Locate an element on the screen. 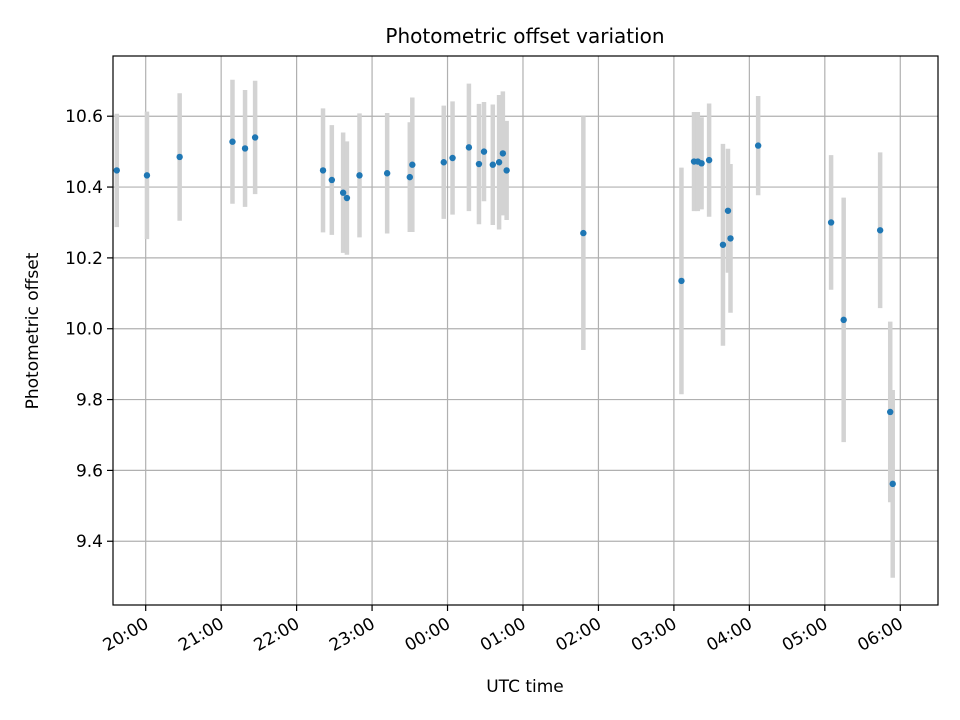 Image resolution: width=960 pixels, height=720 pixels. y-tick-label: 10.4 is located at coordinates (84, 188).